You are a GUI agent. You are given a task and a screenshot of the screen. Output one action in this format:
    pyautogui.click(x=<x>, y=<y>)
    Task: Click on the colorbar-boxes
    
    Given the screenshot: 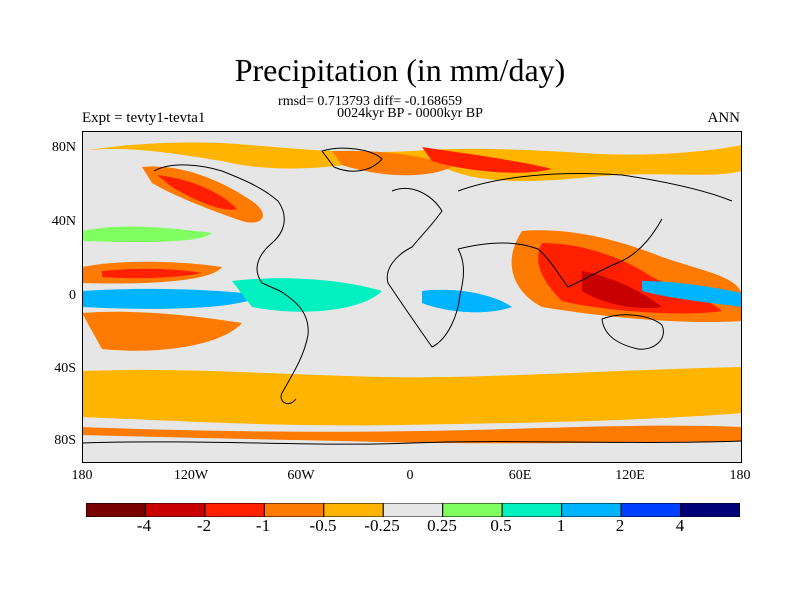 What is the action you would take?
    pyautogui.click(x=413, y=510)
    